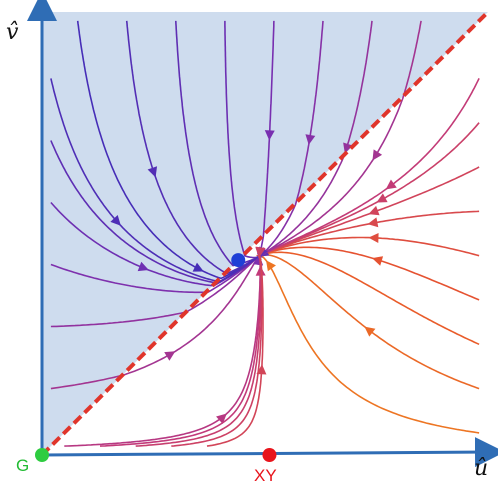 Image resolution: width=498 pixels, height=486 pixels. What do you see at coordinates (23, 465) in the screenshot?
I see `point-g-label: G` at bounding box center [23, 465].